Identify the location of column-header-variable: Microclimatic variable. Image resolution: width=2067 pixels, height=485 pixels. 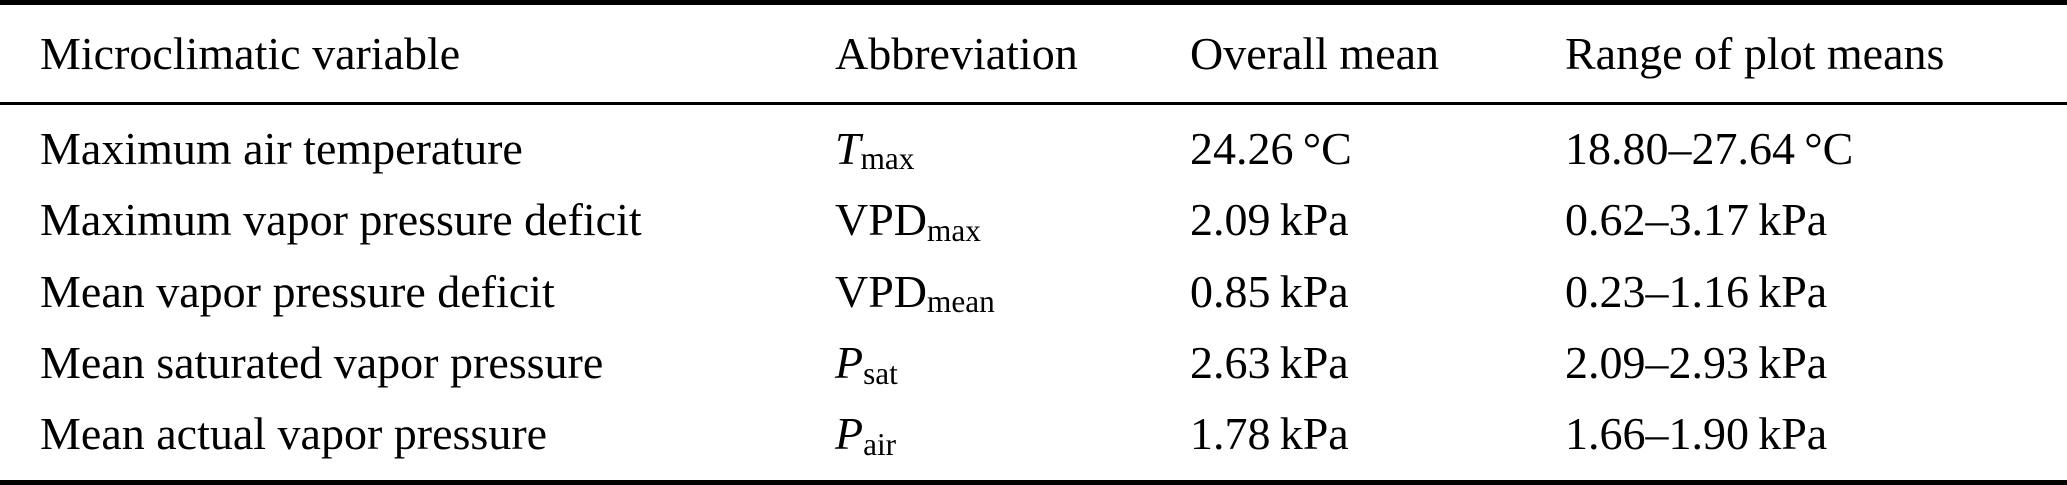
(250, 53).